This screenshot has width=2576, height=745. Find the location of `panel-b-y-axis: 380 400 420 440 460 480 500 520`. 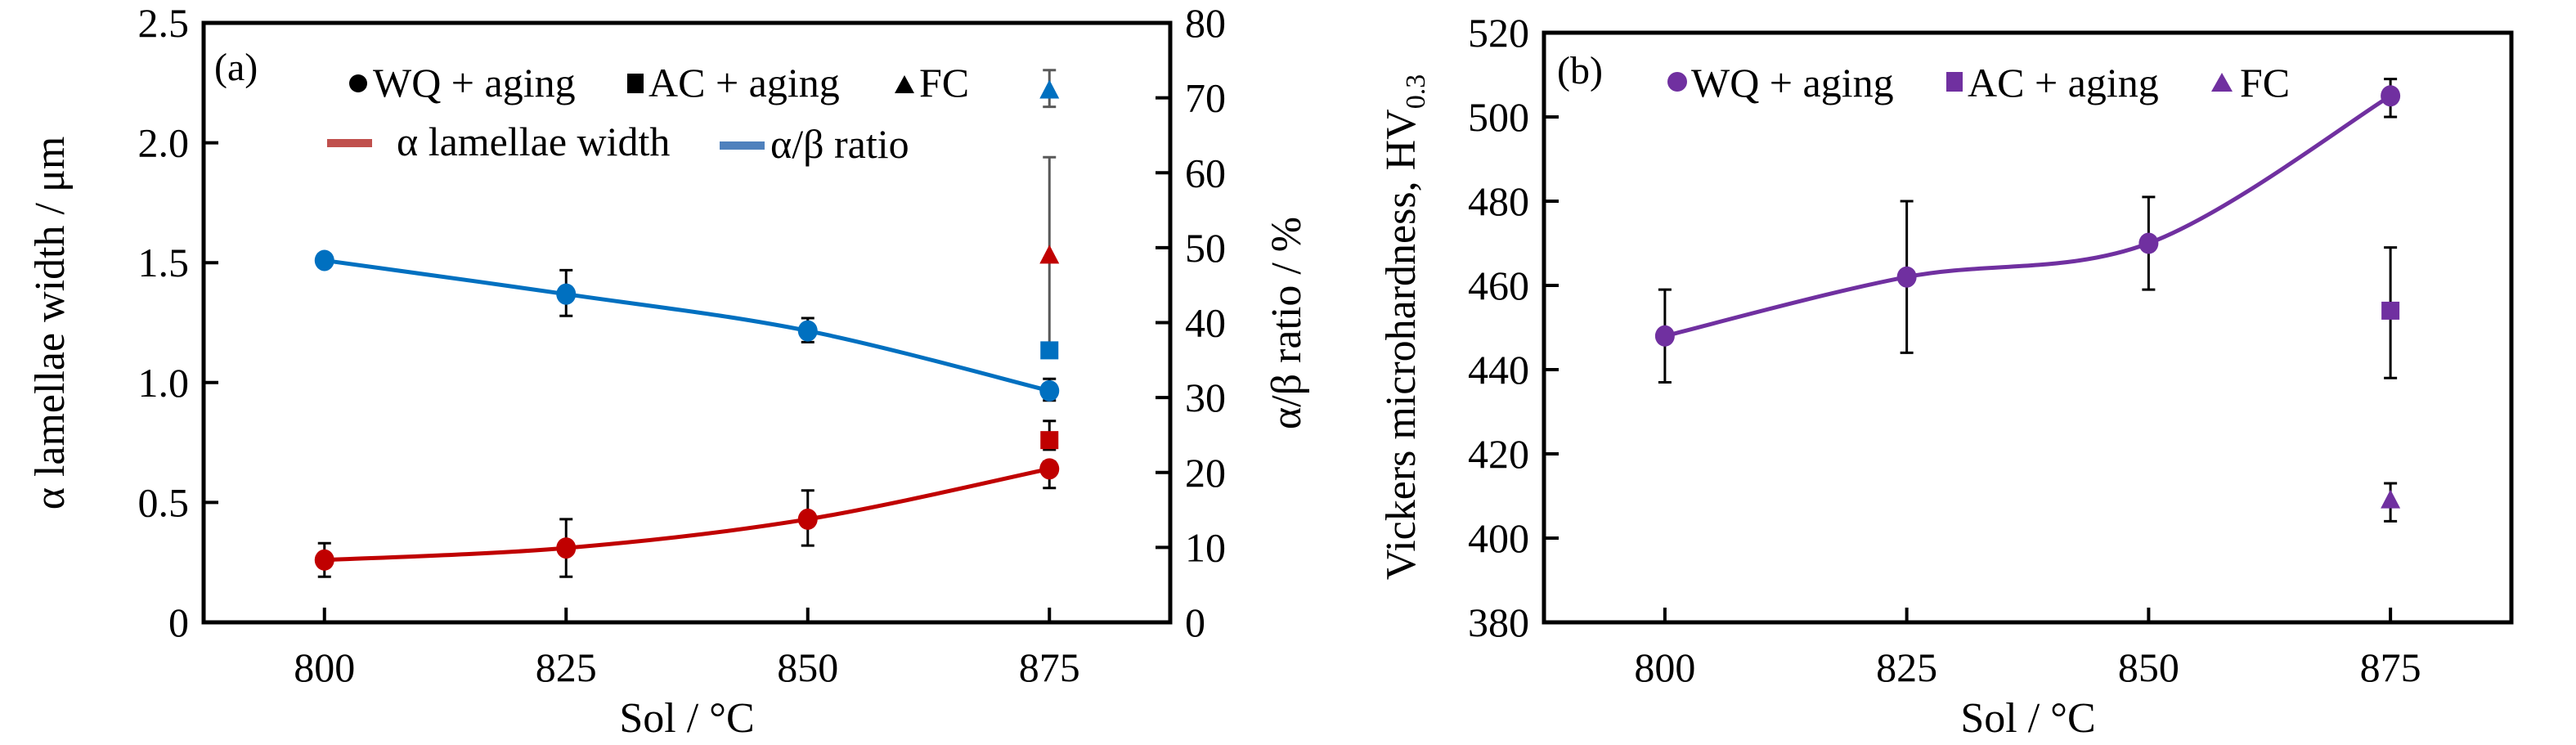

panel-b-y-axis: 380 400 420 440 460 480 500 520 is located at coordinates (1514, 327).